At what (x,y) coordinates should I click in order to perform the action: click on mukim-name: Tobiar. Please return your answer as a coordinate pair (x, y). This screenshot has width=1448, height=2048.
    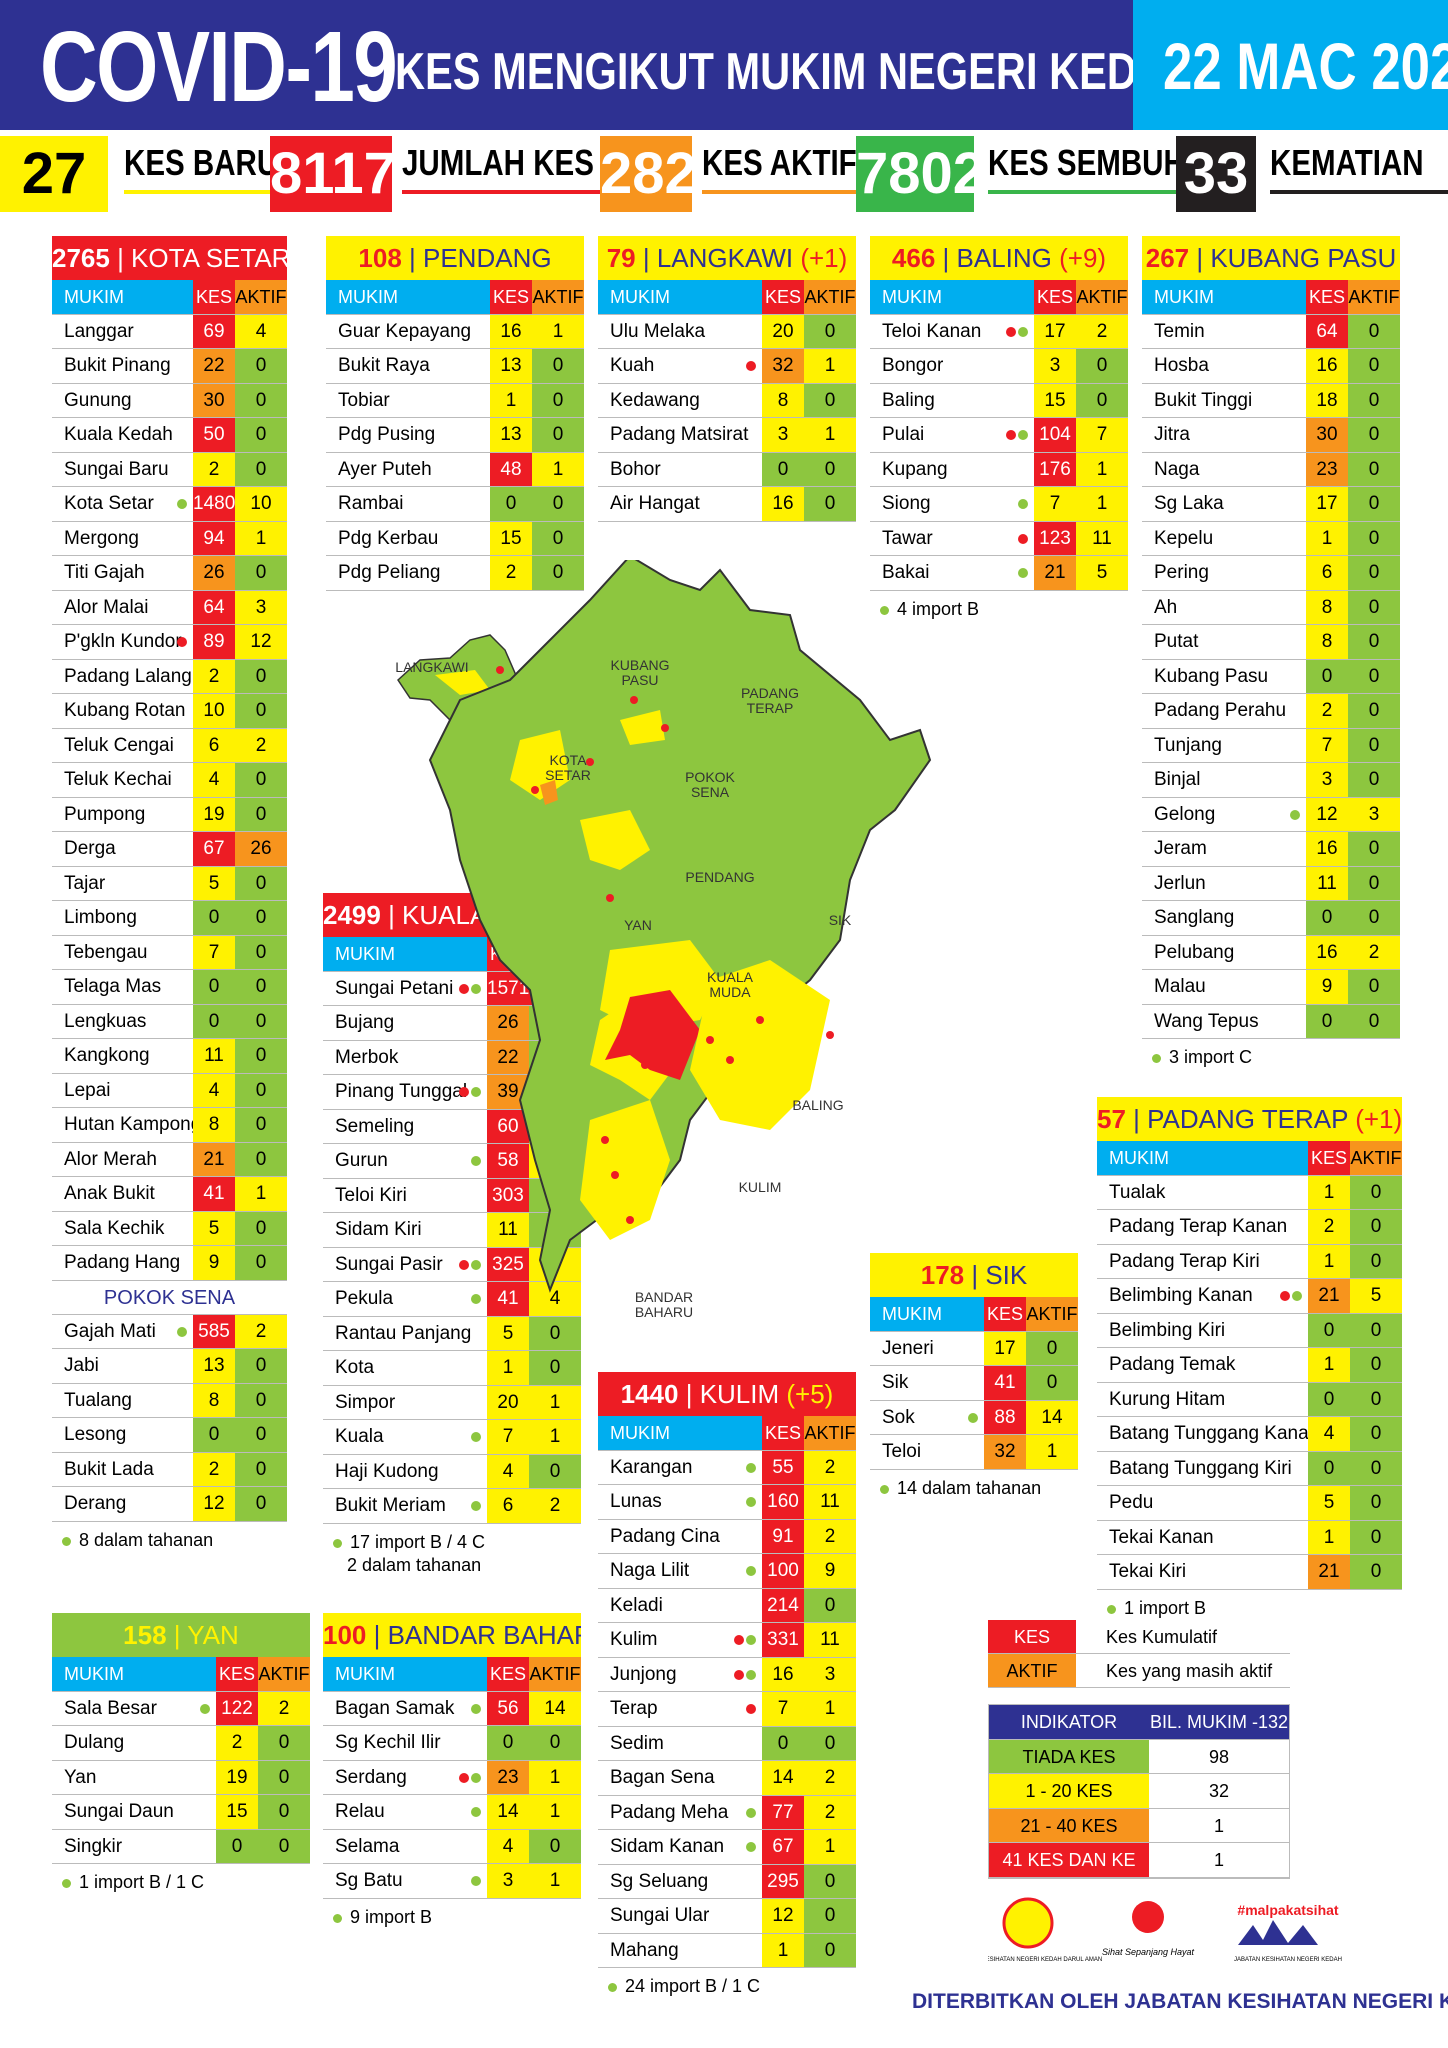
    Looking at the image, I should click on (408, 400).